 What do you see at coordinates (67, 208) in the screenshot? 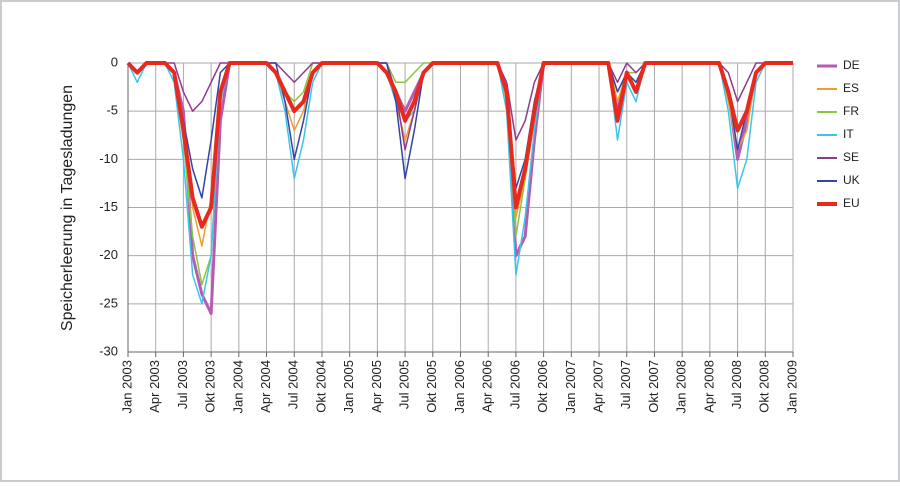
I see `y-axis-label: Speicherleerung in Tagesladungen` at bounding box center [67, 208].